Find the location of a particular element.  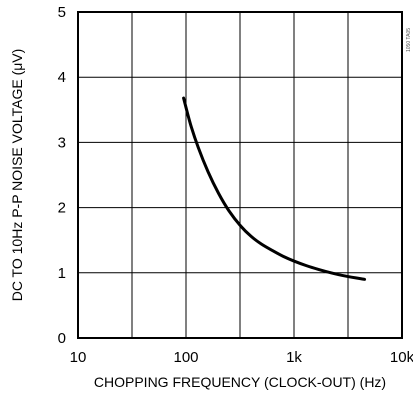

x-tick-label: 10 is located at coordinates (78, 357).